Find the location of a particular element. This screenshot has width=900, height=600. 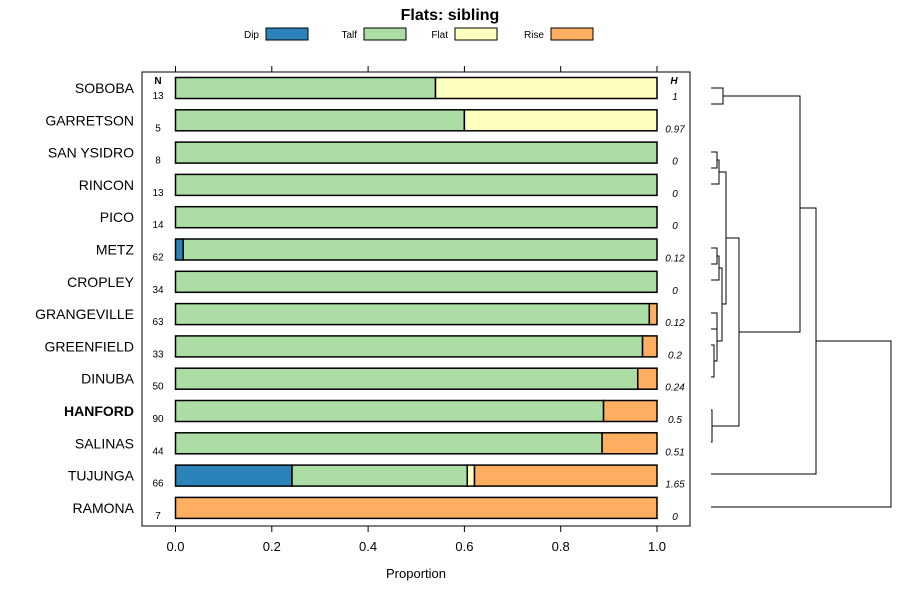

x-tick-label: 0.4 is located at coordinates (368, 546).